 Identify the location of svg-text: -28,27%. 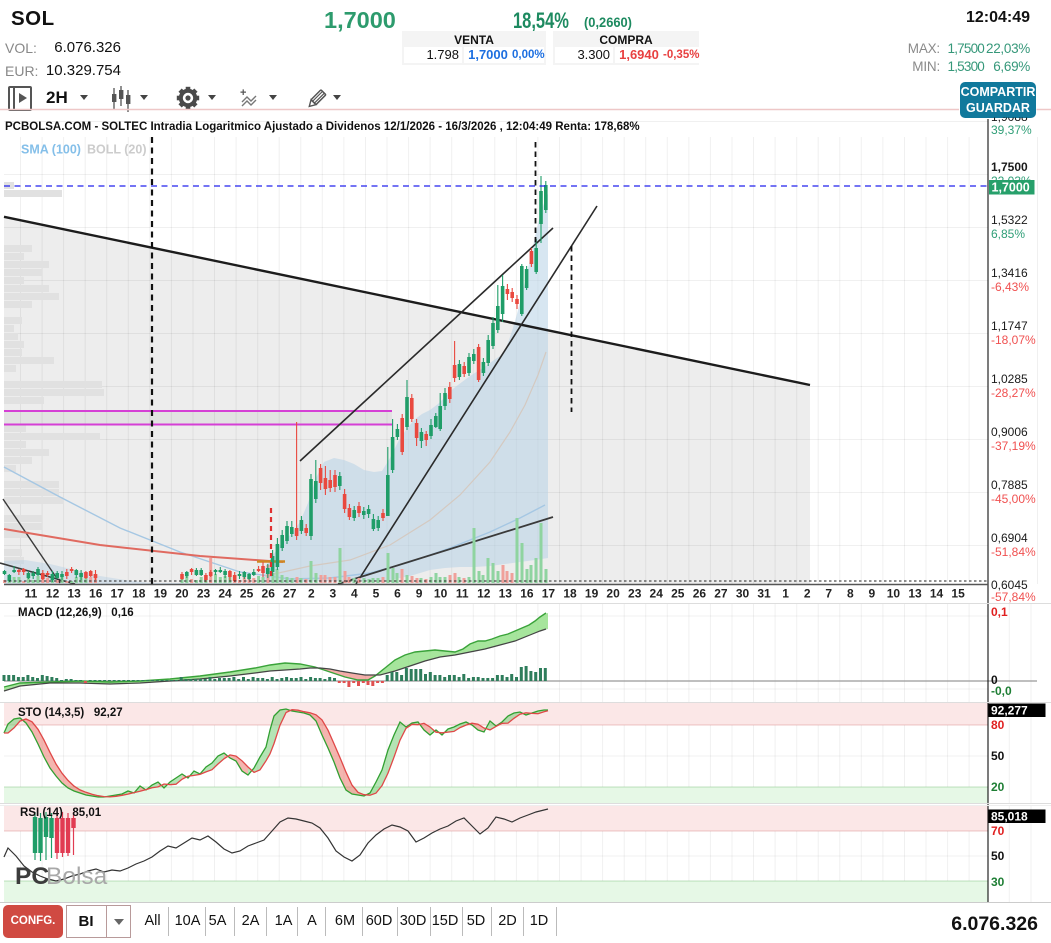
(1013, 393).